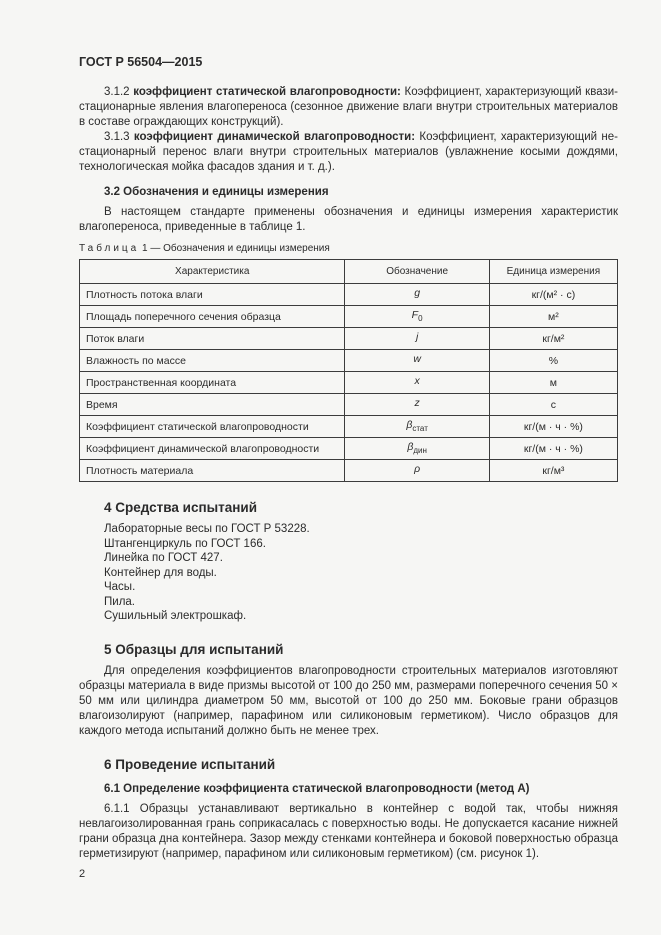  I want to click on unit-cell: кг/м², so click(553, 338).